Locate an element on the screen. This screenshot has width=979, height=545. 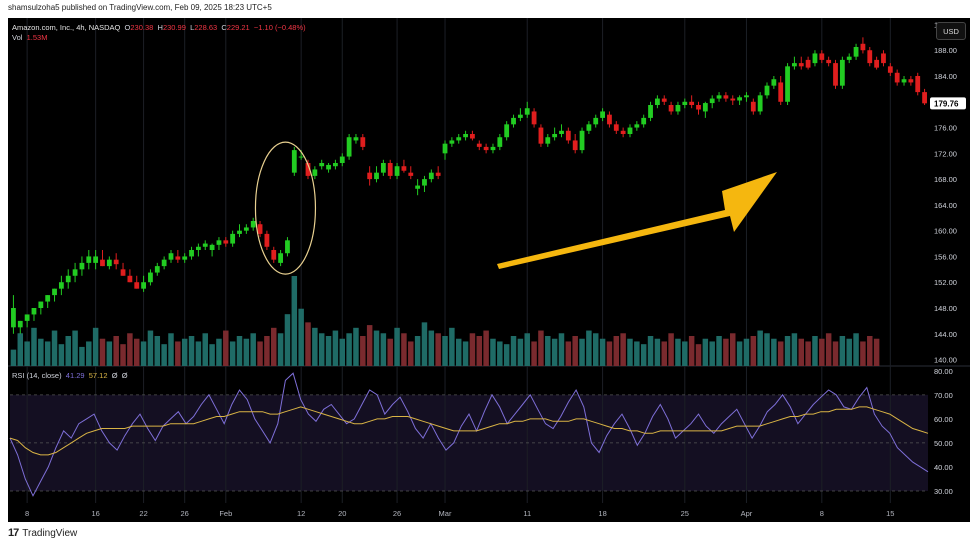
price-tick-label: 152.00 is located at coordinates (945, 282).